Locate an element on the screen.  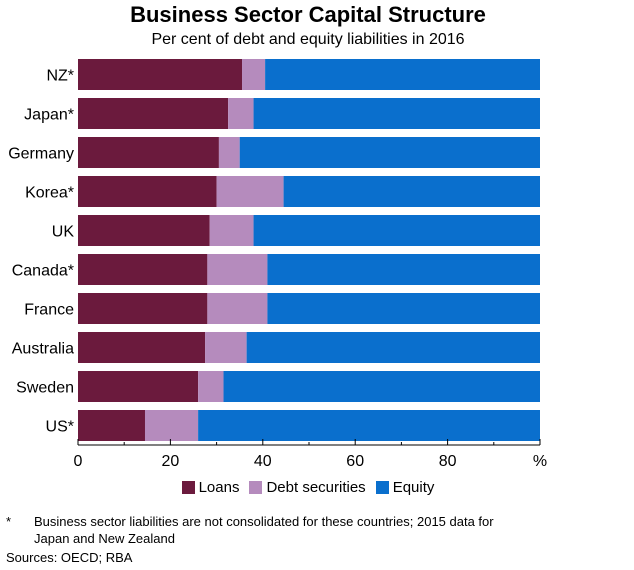
y-tick-label-nz: NZ* is located at coordinates (60, 76).